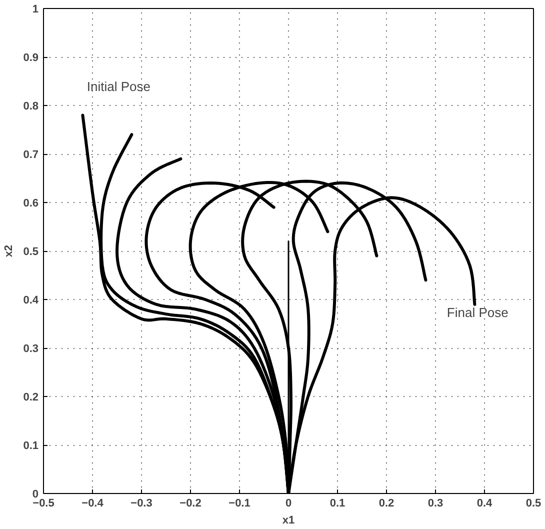 This screenshot has width=545, height=529. I want to click on x-tick-label: 0.4, so click(485, 504).